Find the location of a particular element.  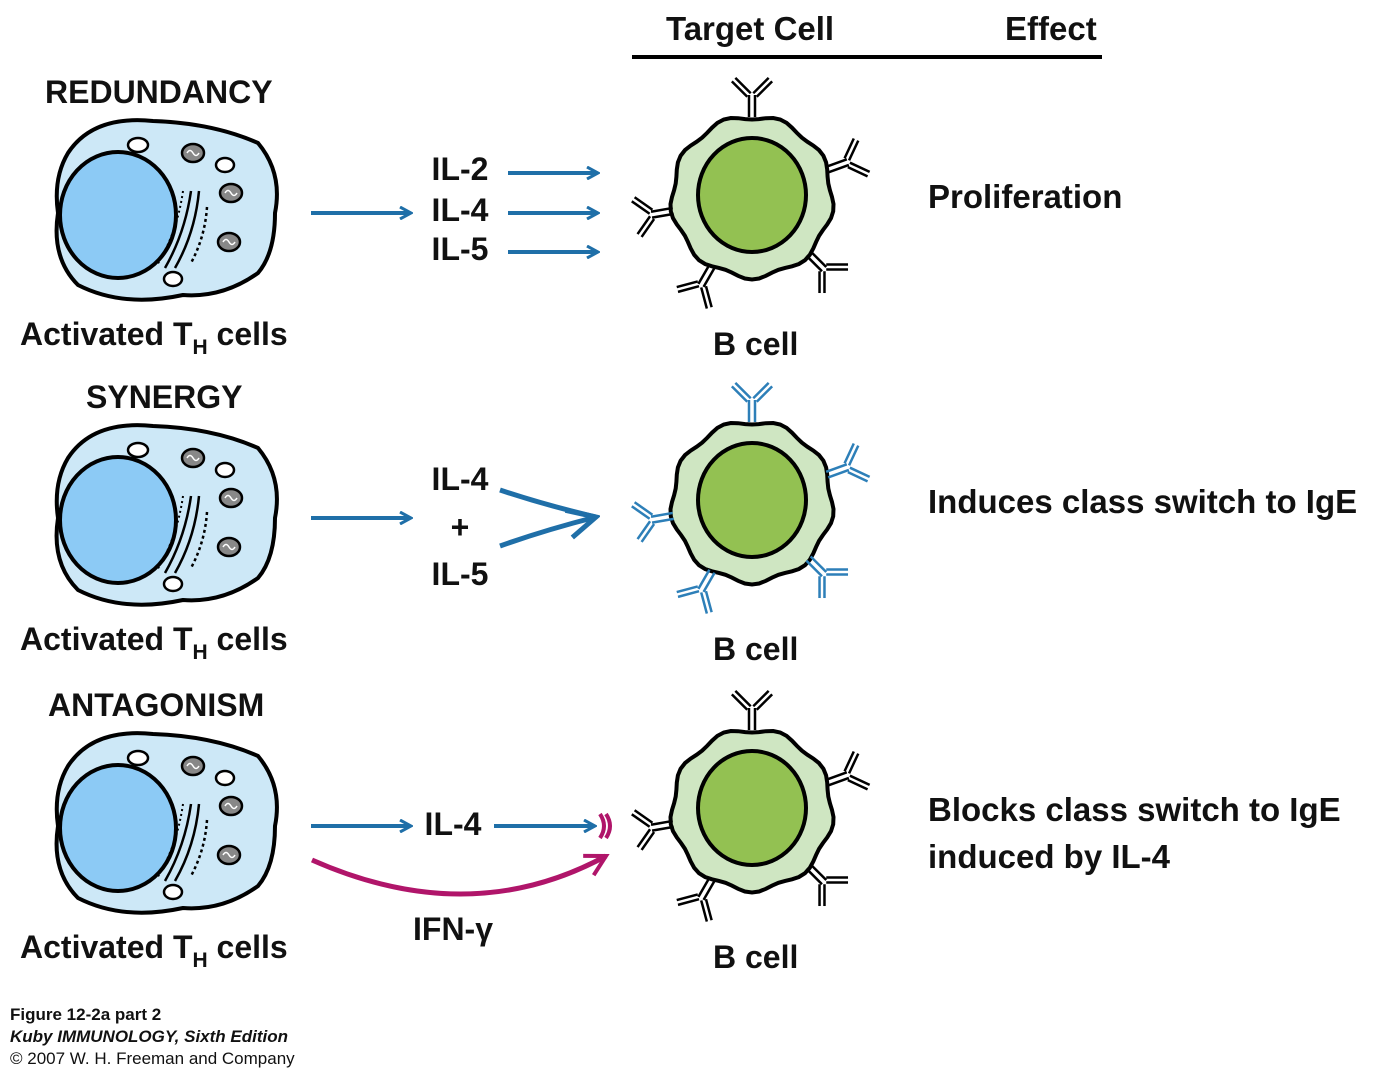

ifn-gamma-arrow is located at coordinates (458, 875).